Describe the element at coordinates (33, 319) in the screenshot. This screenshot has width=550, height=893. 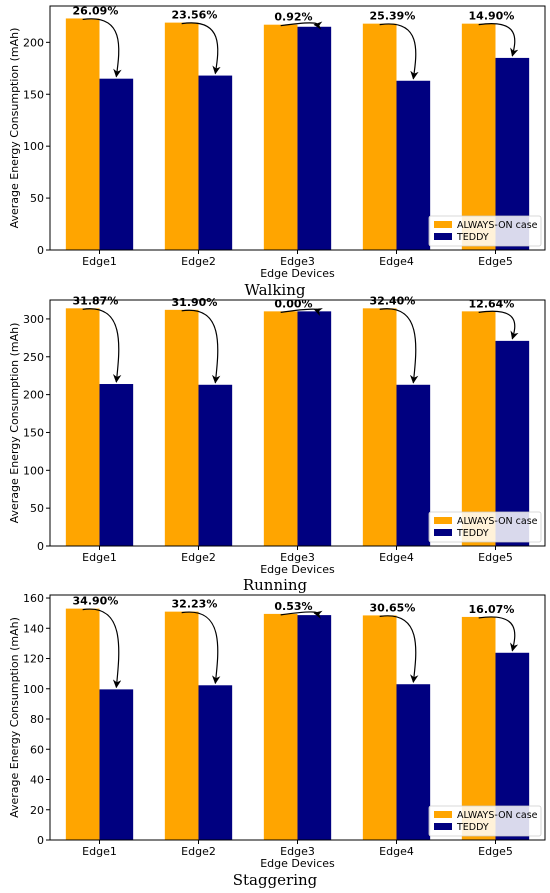
I see `y-tick-label-300: 300` at that location.